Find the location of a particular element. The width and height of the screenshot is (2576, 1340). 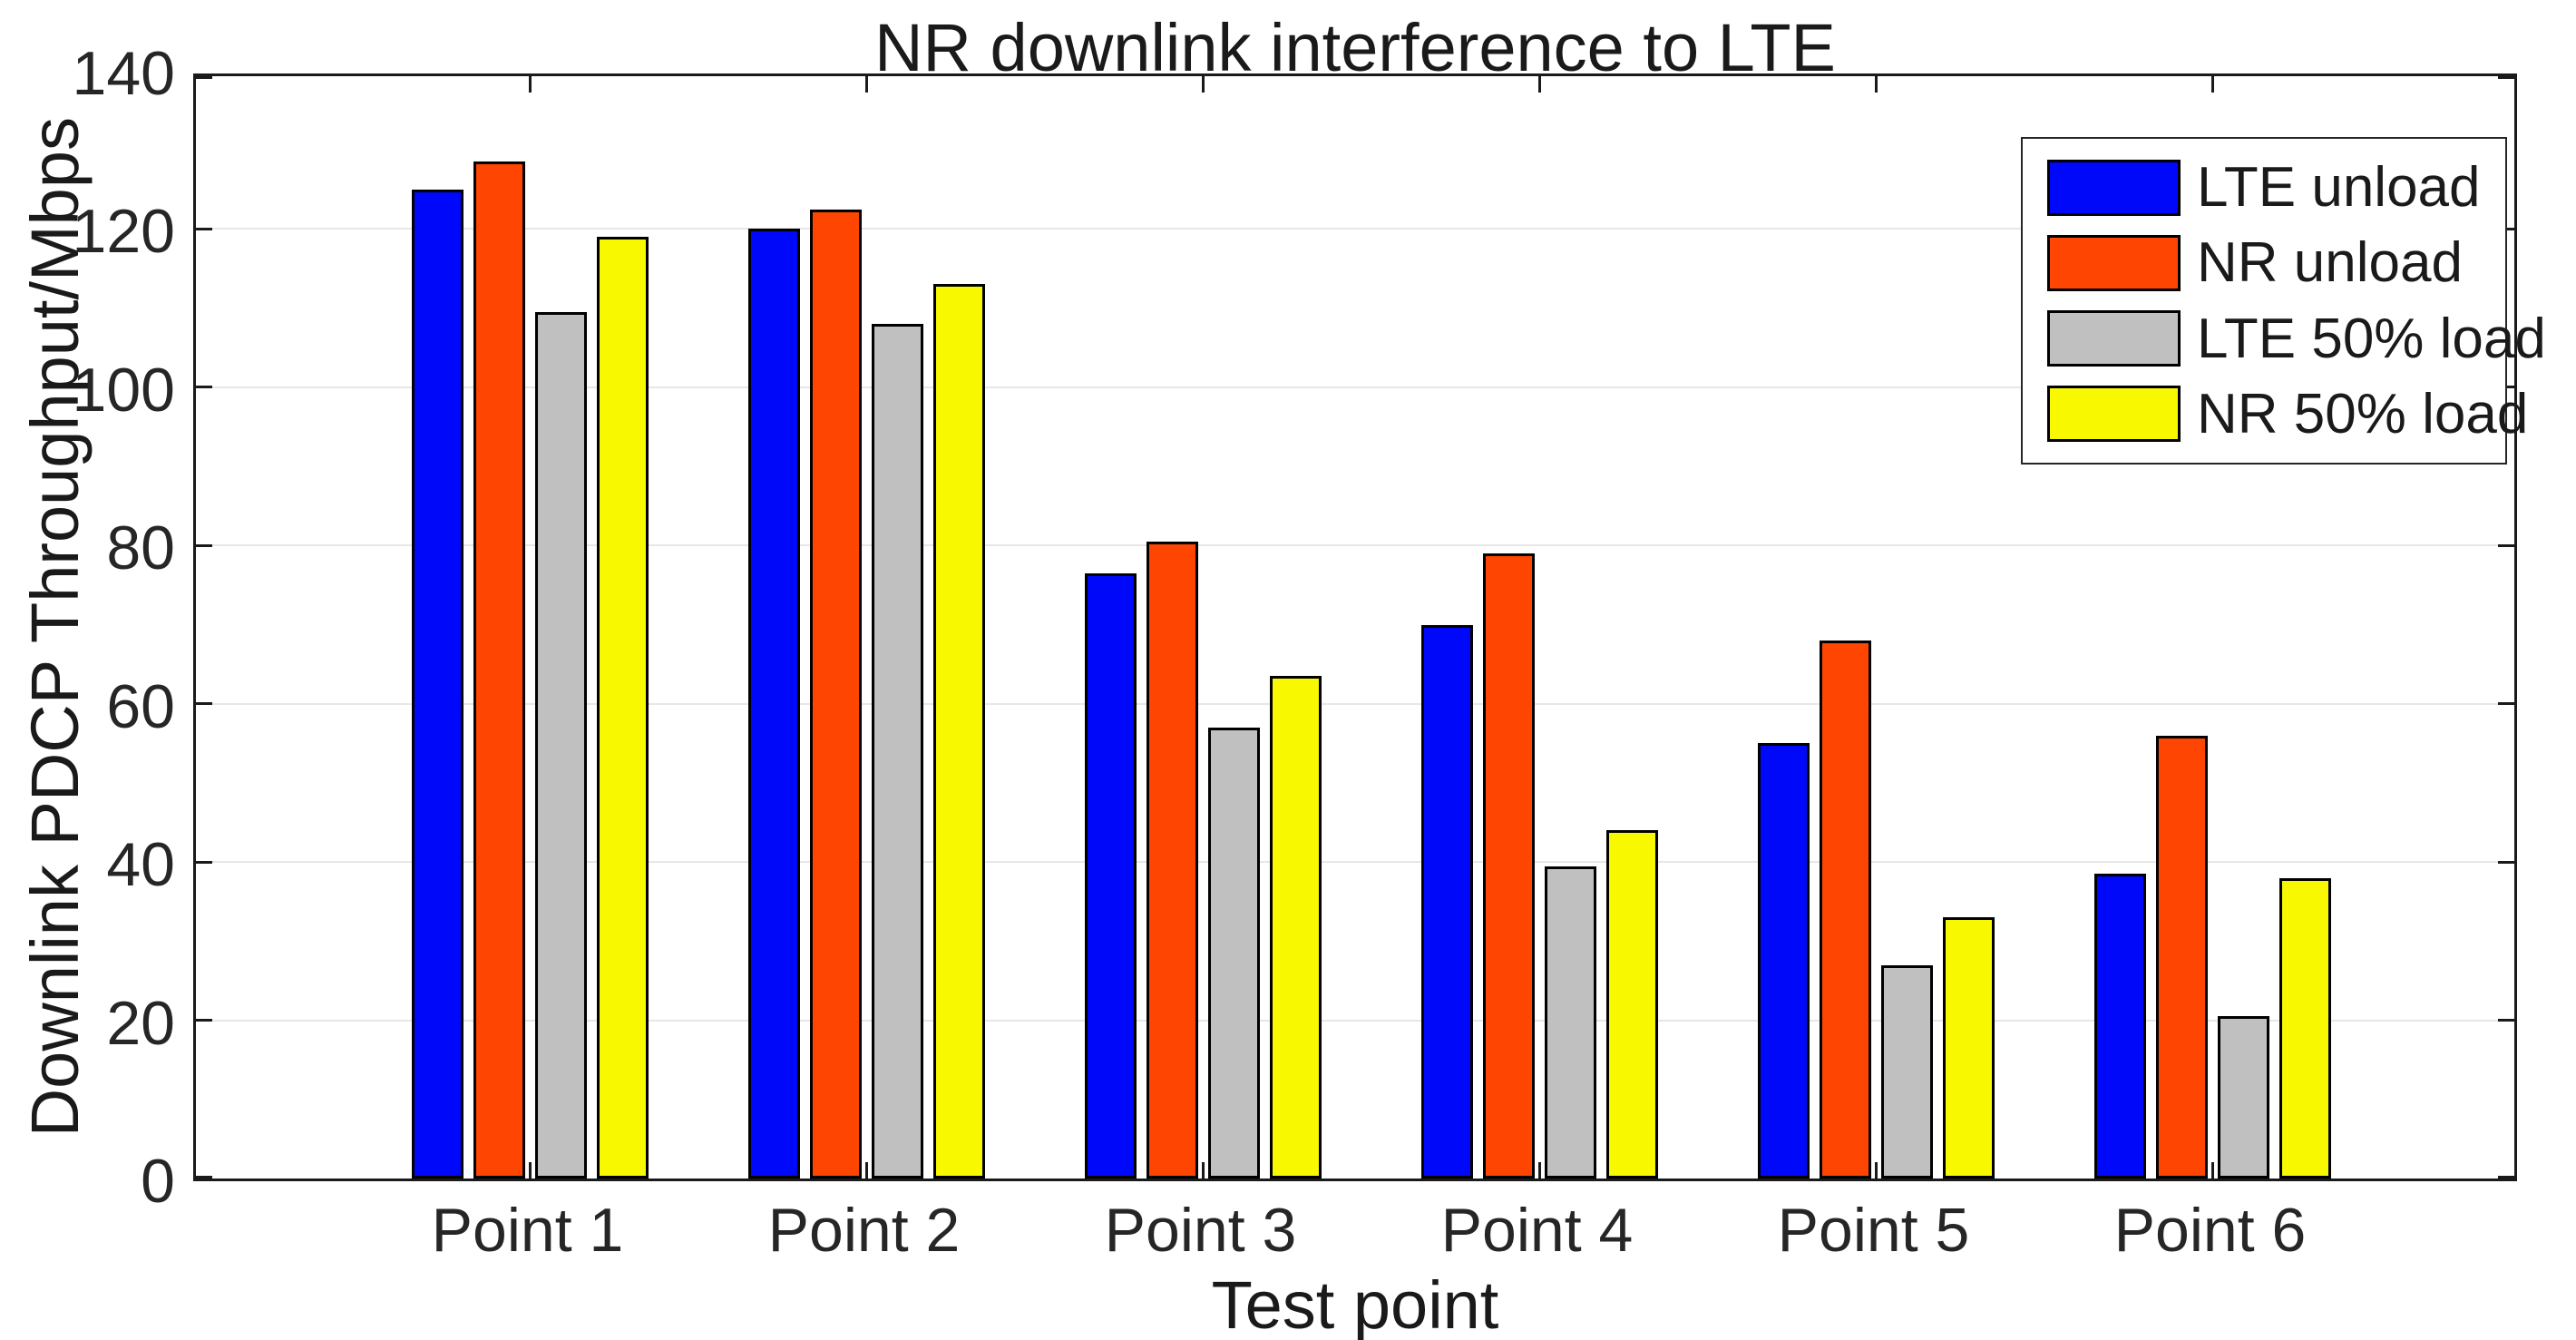

legend-item: LTE 50% load is located at coordinates (2284, 339).